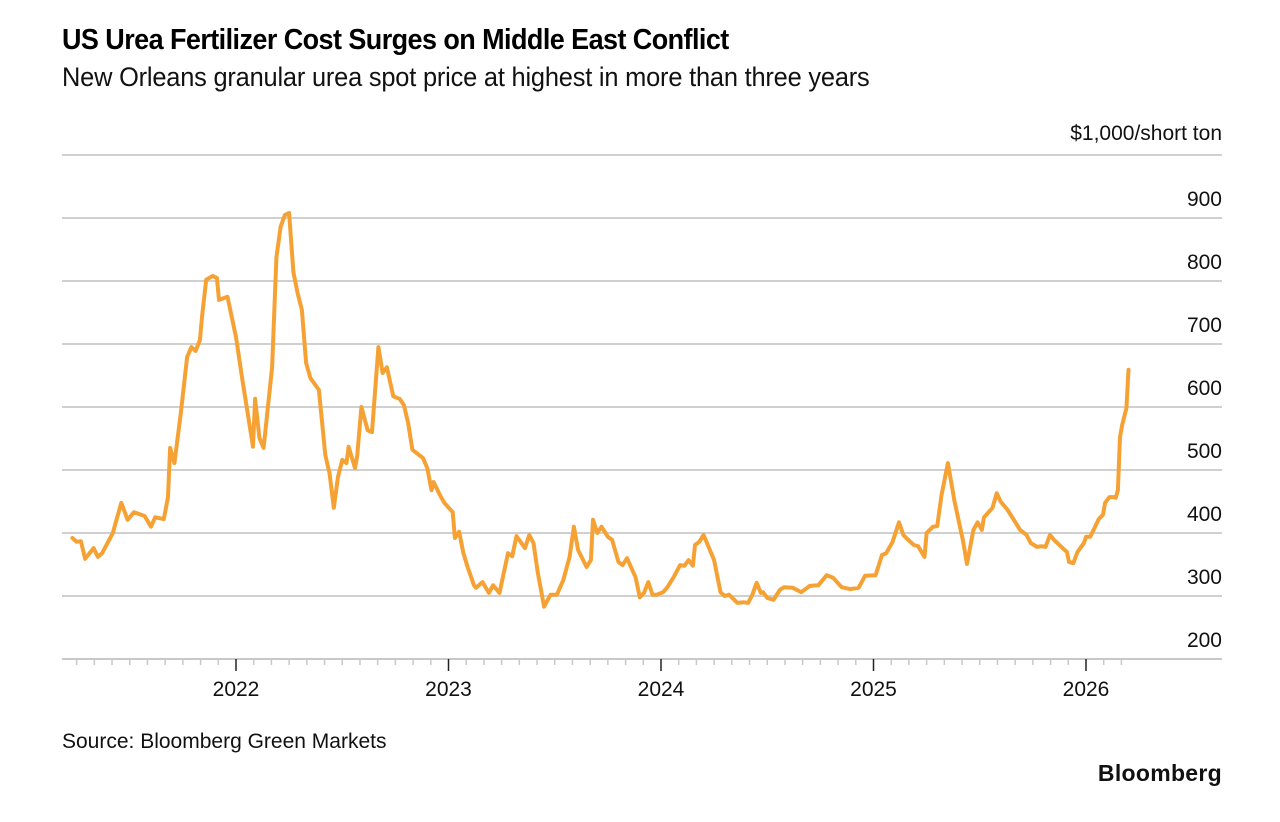 Image resolution: width=1280 pixels, height=822 pixels. I want to click on x-tick-label: 2024, so click(661, 689).